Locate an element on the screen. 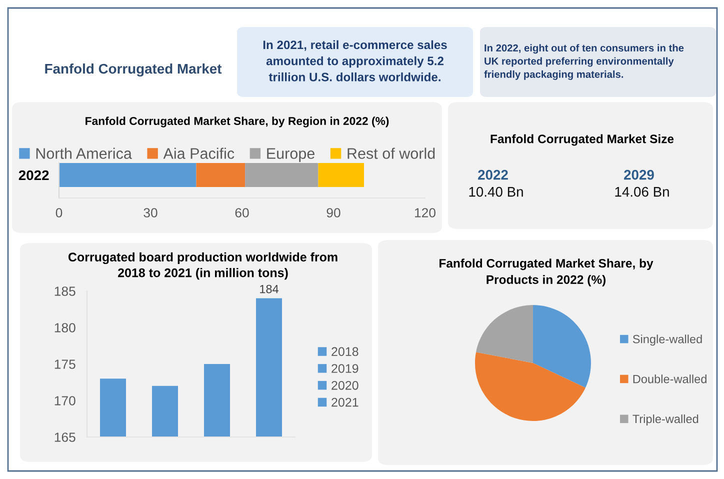 This screenshot has width=724, height=479. text: In 2022, eight out of ten consumers in the UK reported preferring environmentally friendly packaging materials. is located at coordinates (584, 62).